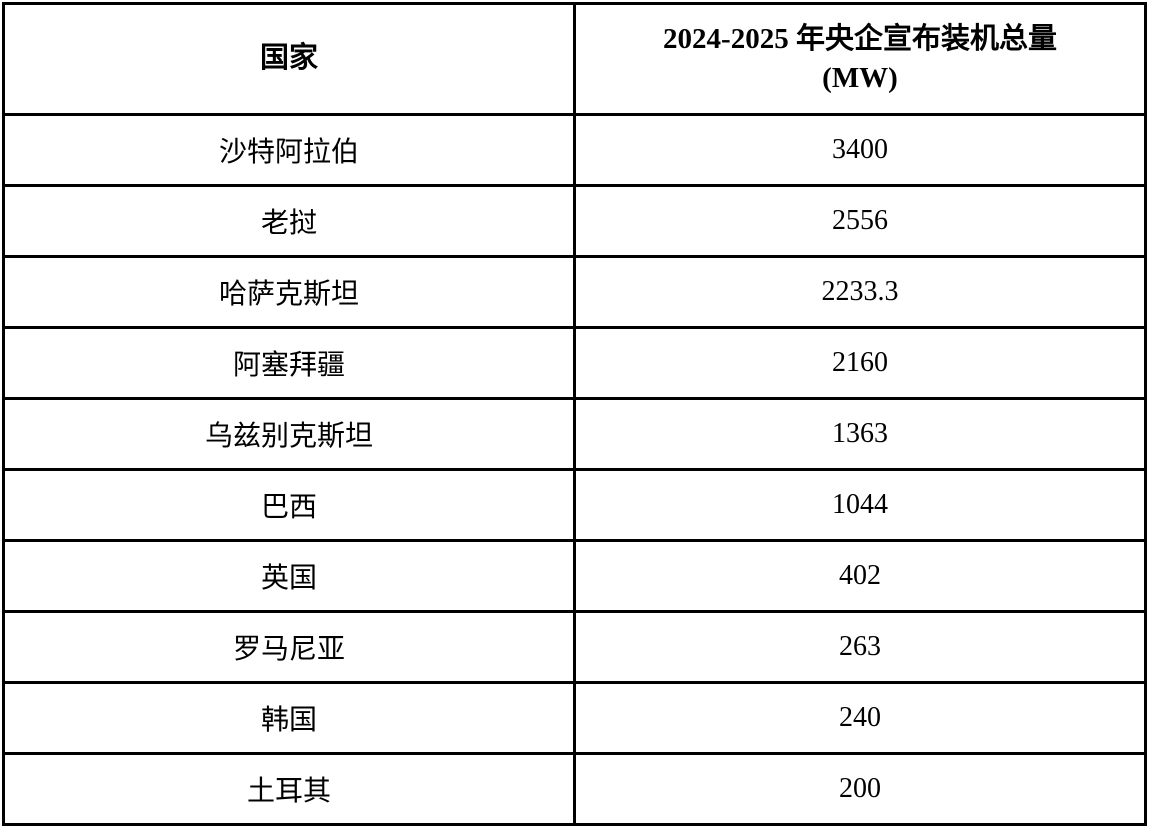 Image resolution: width=1150 pixels, height=830 pixels. I want to click on header-cell-country: 国家, so click(289, 59).